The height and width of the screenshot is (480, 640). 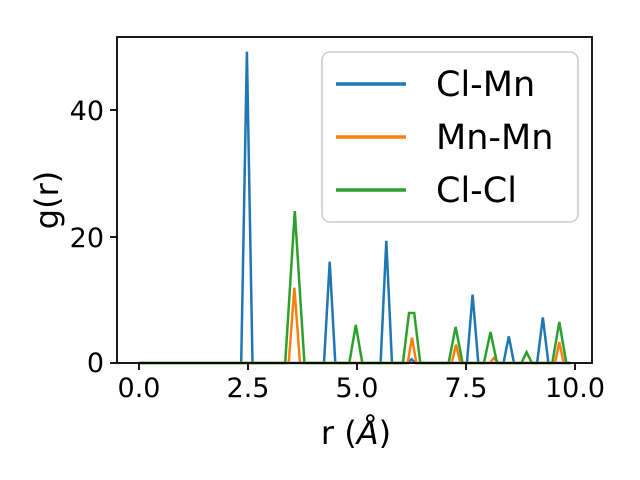 What do you see at coordinates (357, 366) in the screenshot?
I see `x-tick-marks` at bounding box center [357, 366].